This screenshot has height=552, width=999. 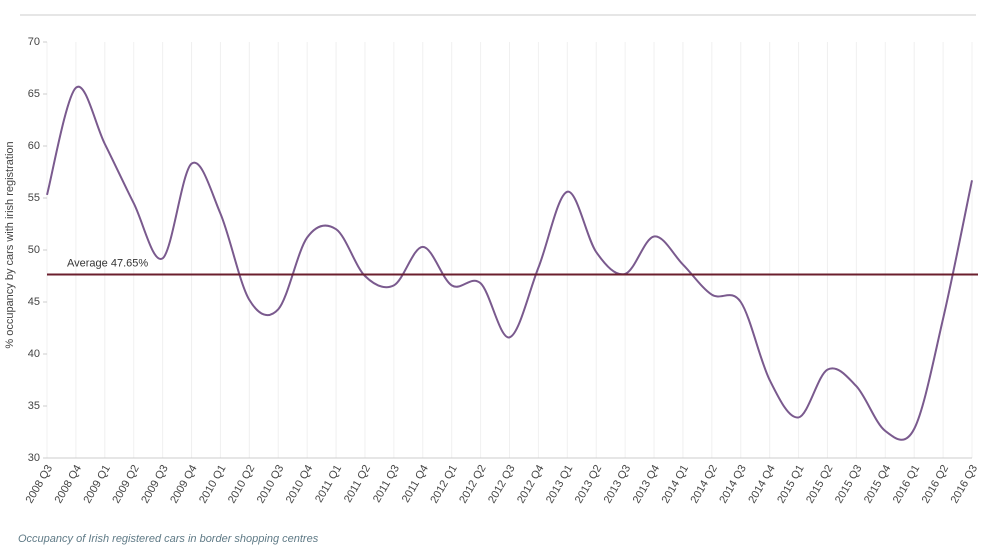 What do you see at coordinates (183, 484) in the screenshot?
I see `x-tick-label: 2009 Q4` at bounding box center [183, 484].